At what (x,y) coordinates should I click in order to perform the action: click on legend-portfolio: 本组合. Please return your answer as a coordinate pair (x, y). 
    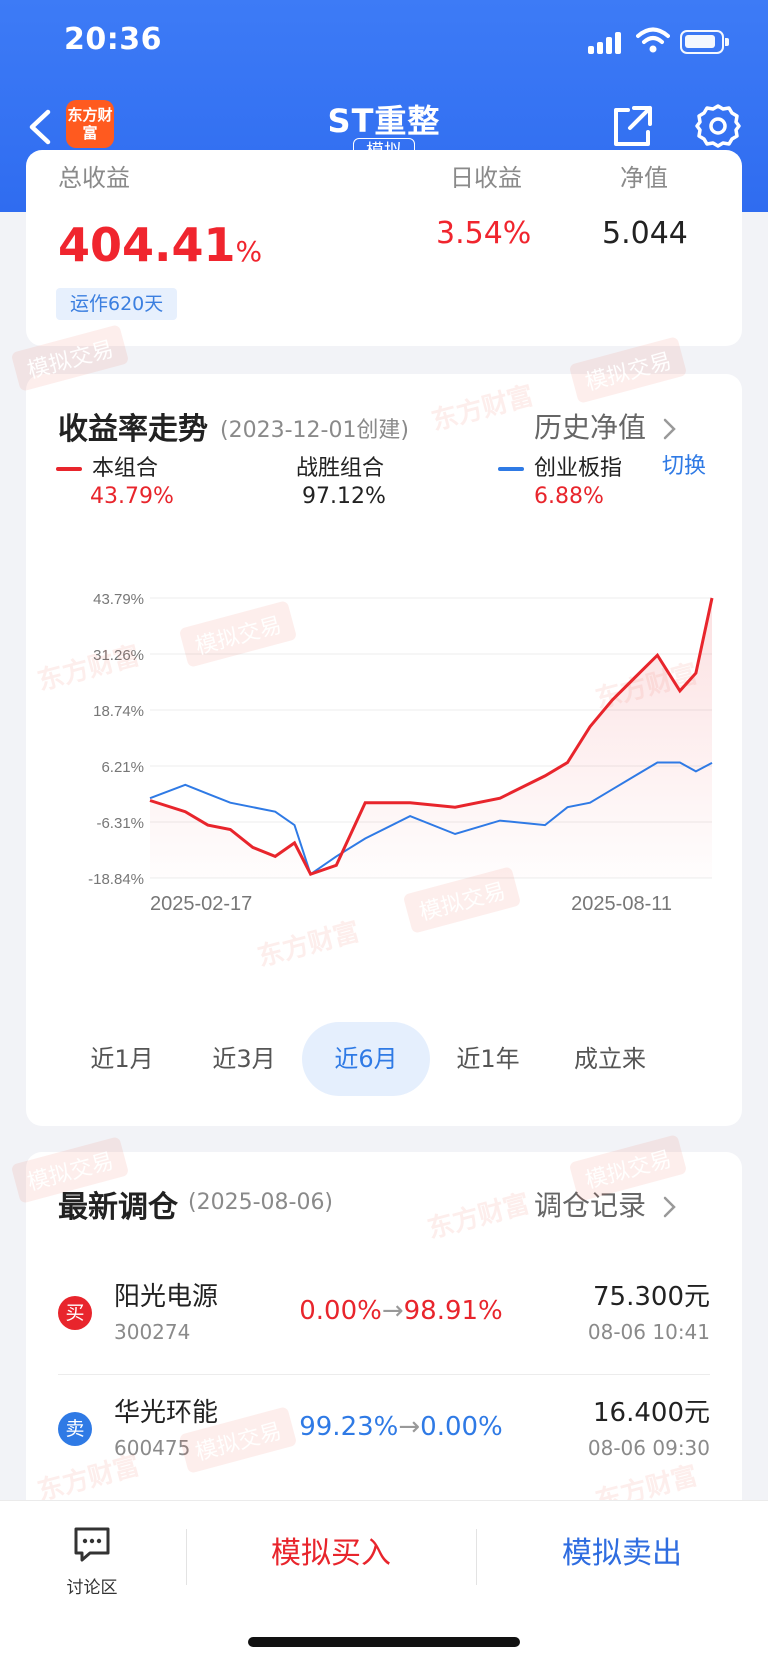
    Looking at the image, I should click on (107, 466).